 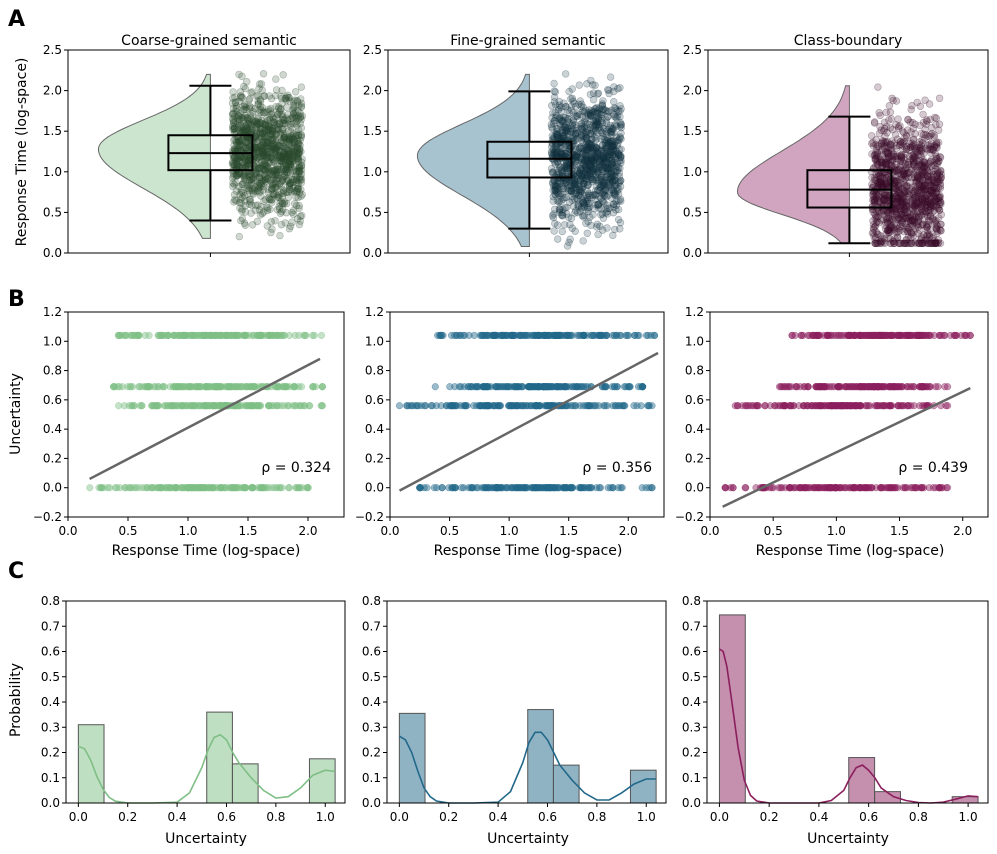 What do you see at coordinates (16, 571) in the screenshot?
I see `panel-label-c: C` at bounding box center [16, 571].